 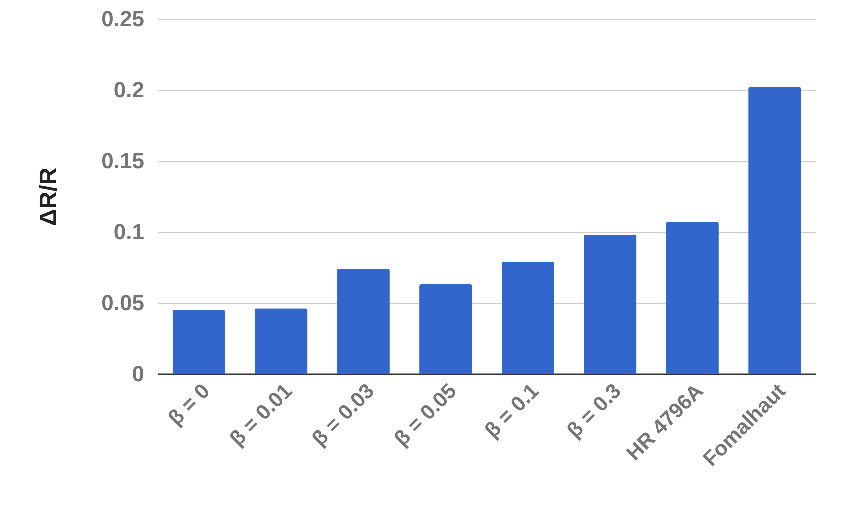 What do you see at coordinates (138, 374) in the screenshot?
I see `y-tick-label: 0` at bounding box center [138, 374].